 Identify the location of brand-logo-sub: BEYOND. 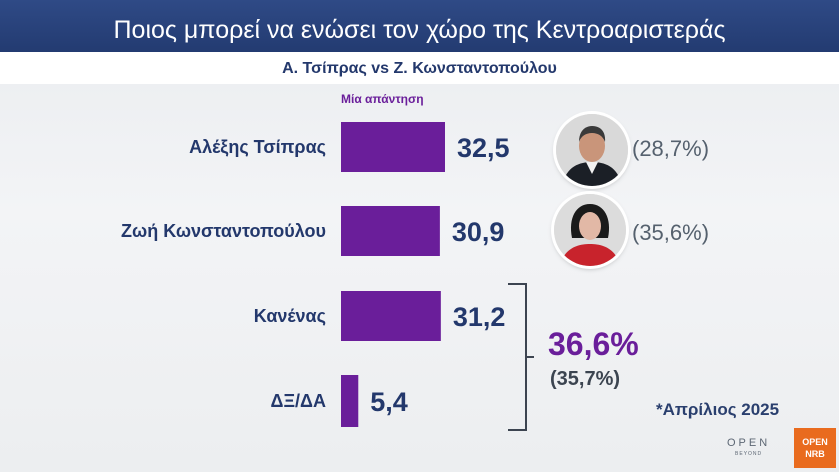
(749, 454).